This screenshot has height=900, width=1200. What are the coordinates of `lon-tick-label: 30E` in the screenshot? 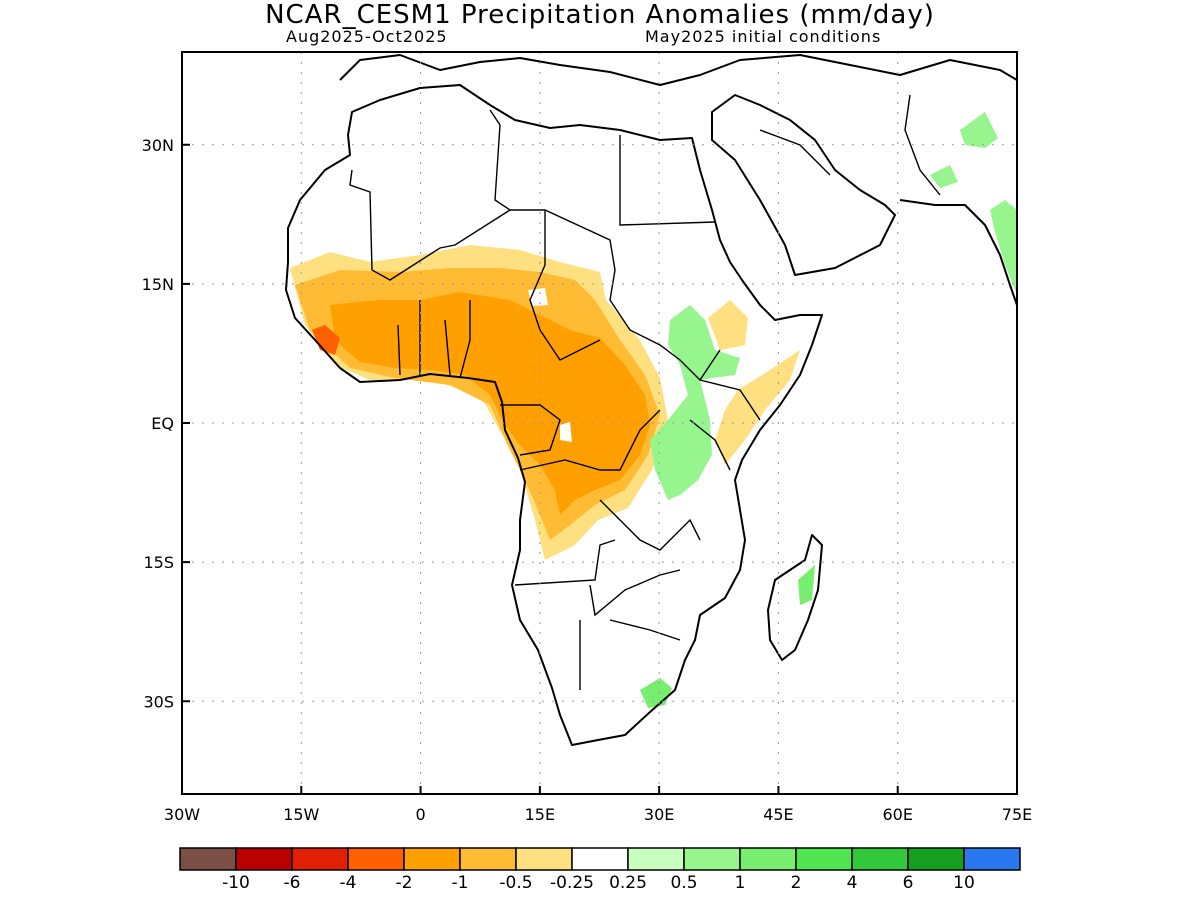 It's located at (659, 814).